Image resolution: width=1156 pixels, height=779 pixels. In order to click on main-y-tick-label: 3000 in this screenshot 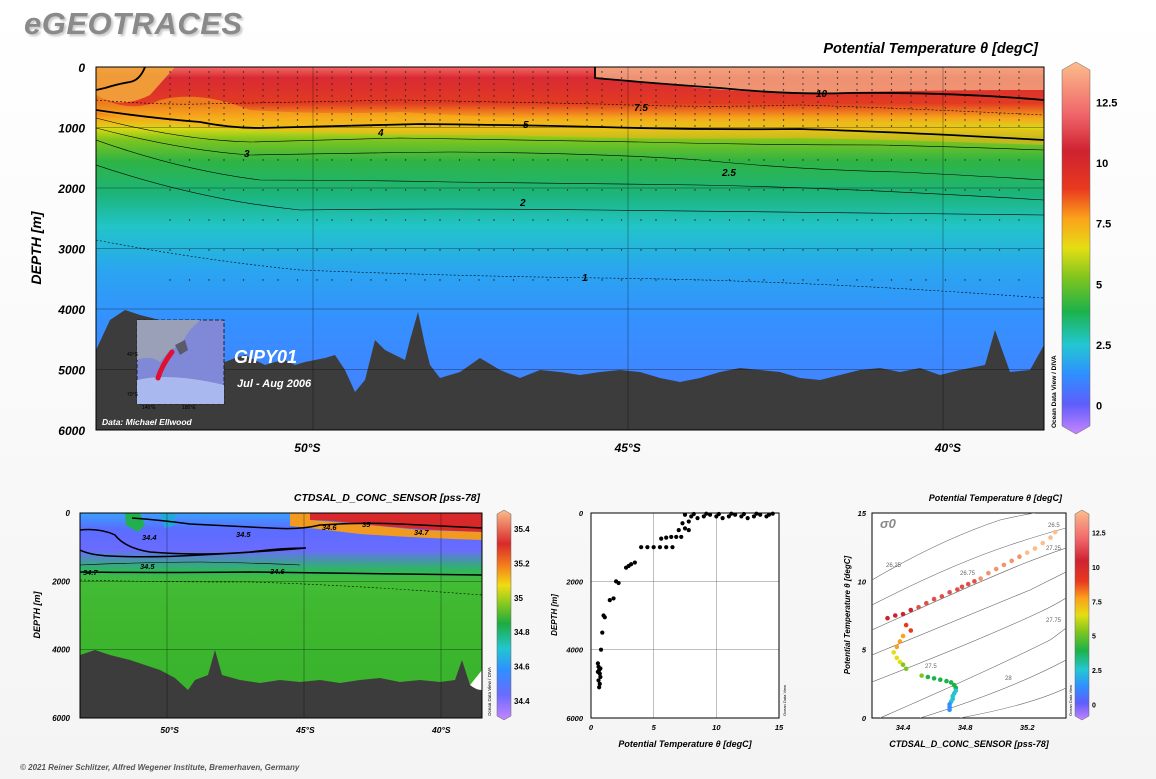, I will do `click(71, 250)`.